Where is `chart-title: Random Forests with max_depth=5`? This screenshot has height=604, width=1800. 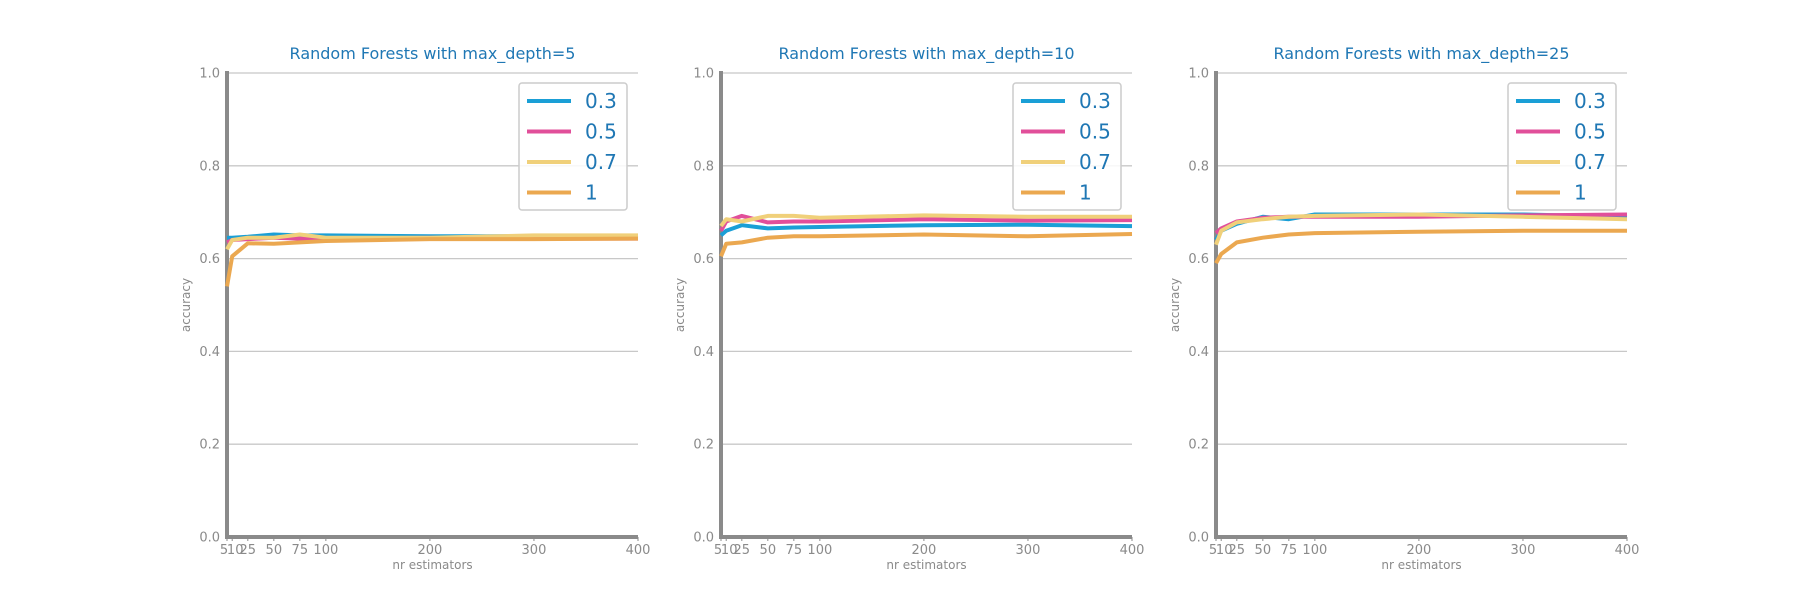 chart-title: Random Forests with max_depth=5 is located at coordinates (433, 54).